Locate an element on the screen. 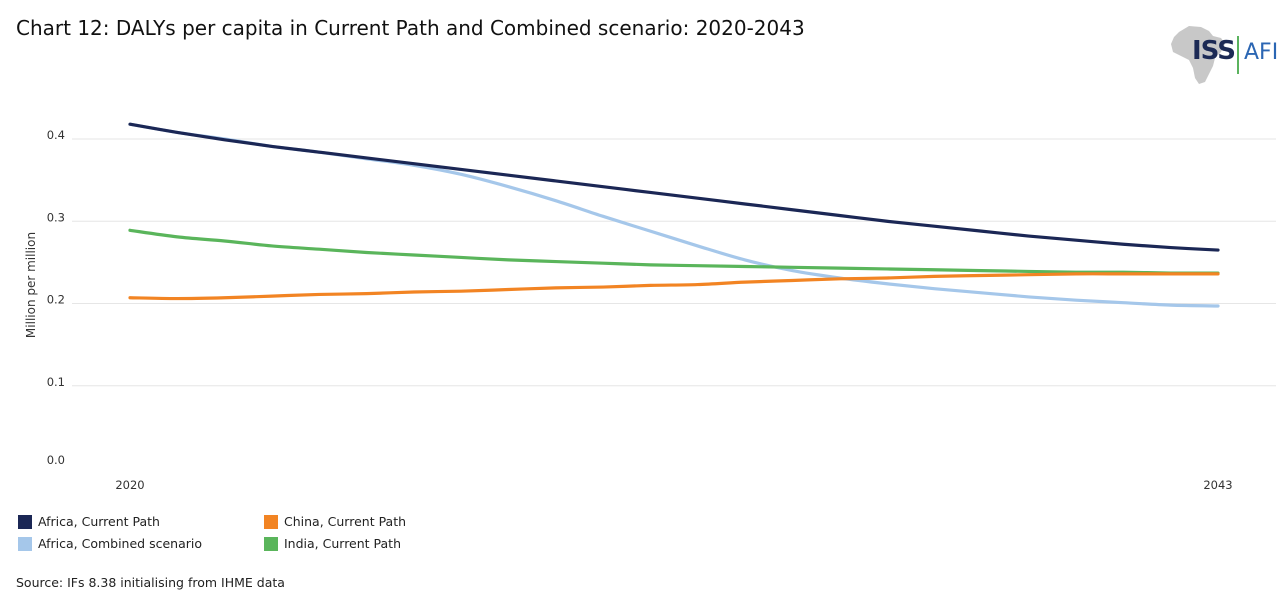  y-tick-label: 0.0 is located at coordinates (56, 460).